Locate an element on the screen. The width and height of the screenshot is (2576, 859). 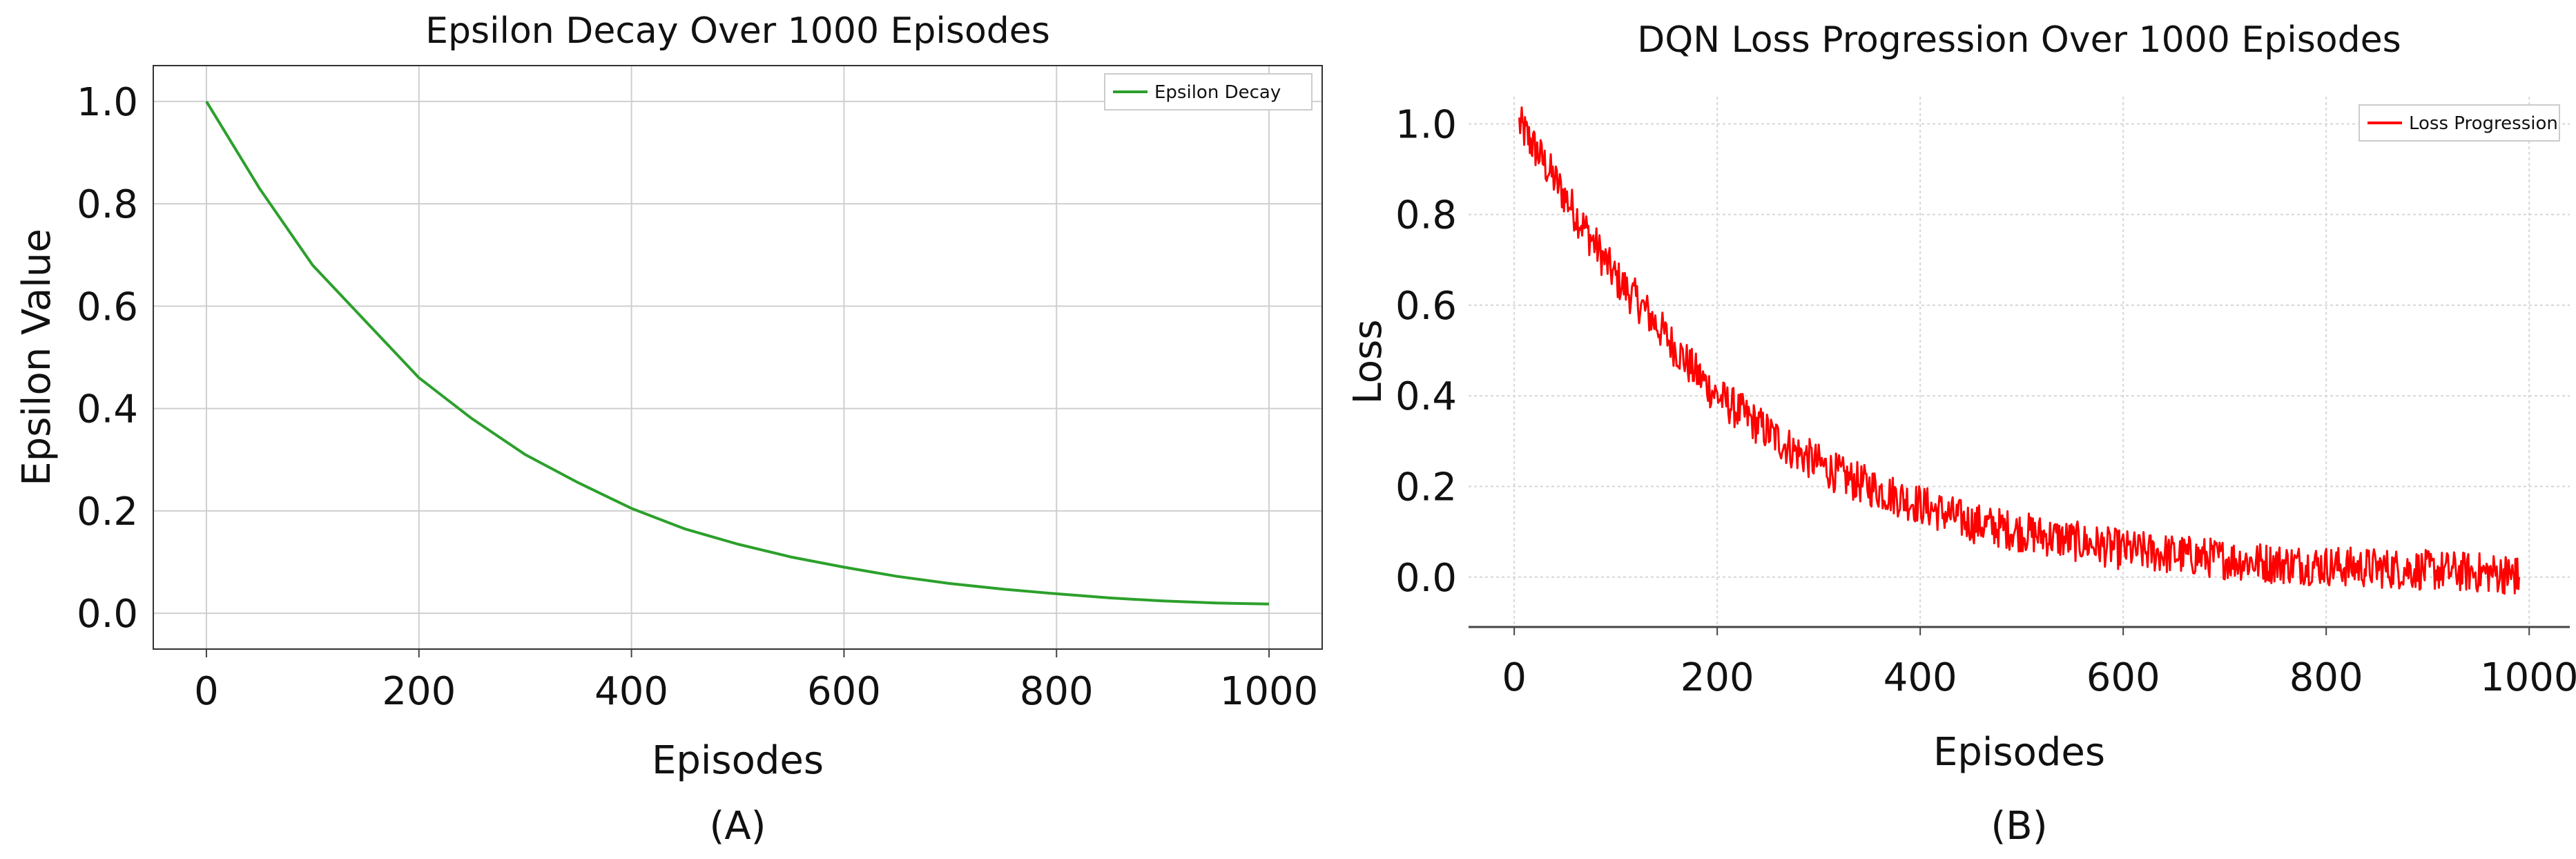
chart-b-panel-label: (B) is located at coordinates (2019, 827).